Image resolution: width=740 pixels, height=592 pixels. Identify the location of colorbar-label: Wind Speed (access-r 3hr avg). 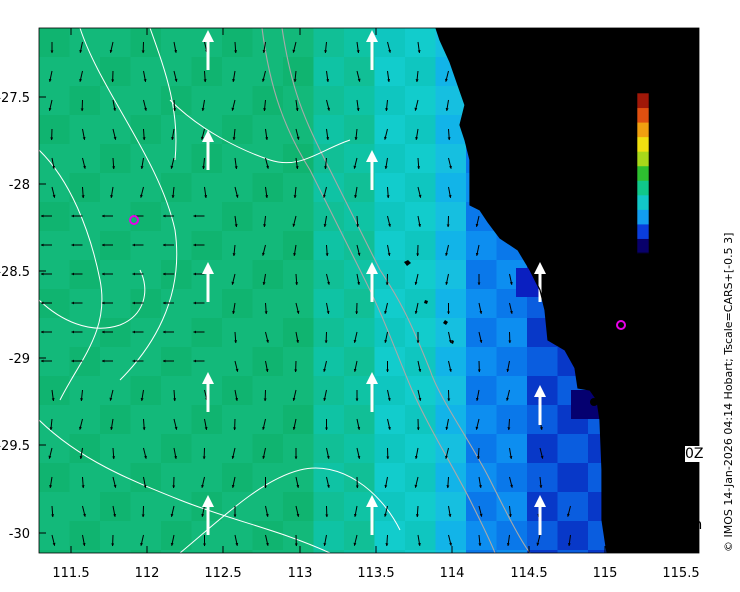
(674, 183).